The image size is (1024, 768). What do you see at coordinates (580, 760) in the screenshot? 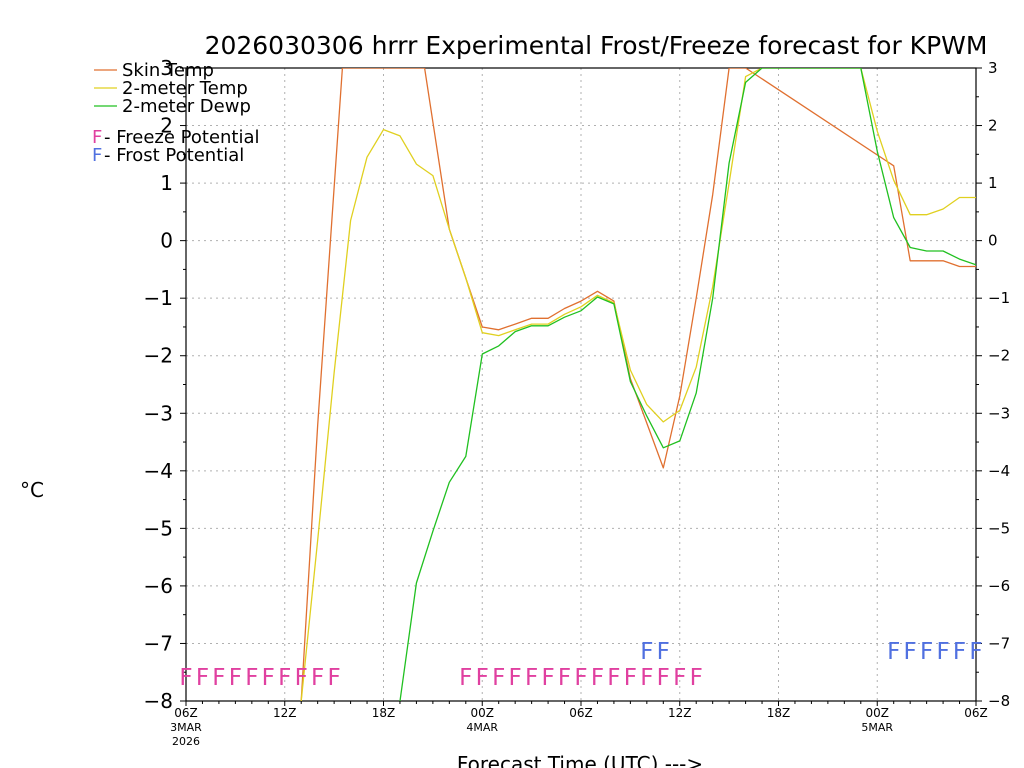
I see `x-axis-label: Forecast Time (UTC) --->` at bounding box center [580, 760].